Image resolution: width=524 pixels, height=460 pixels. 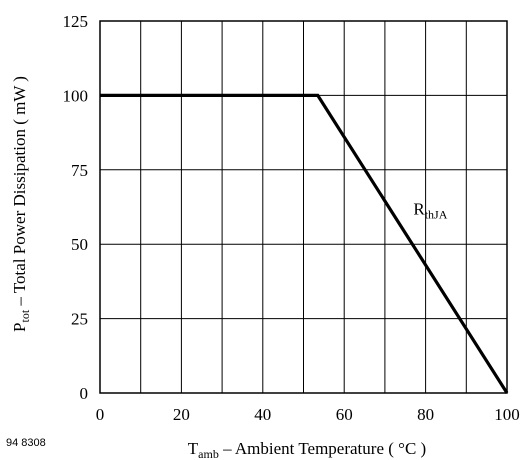 I want to click on y-axis-label-rest: – Total Power Dissipation ( mW ), so click(x=19, y=193).